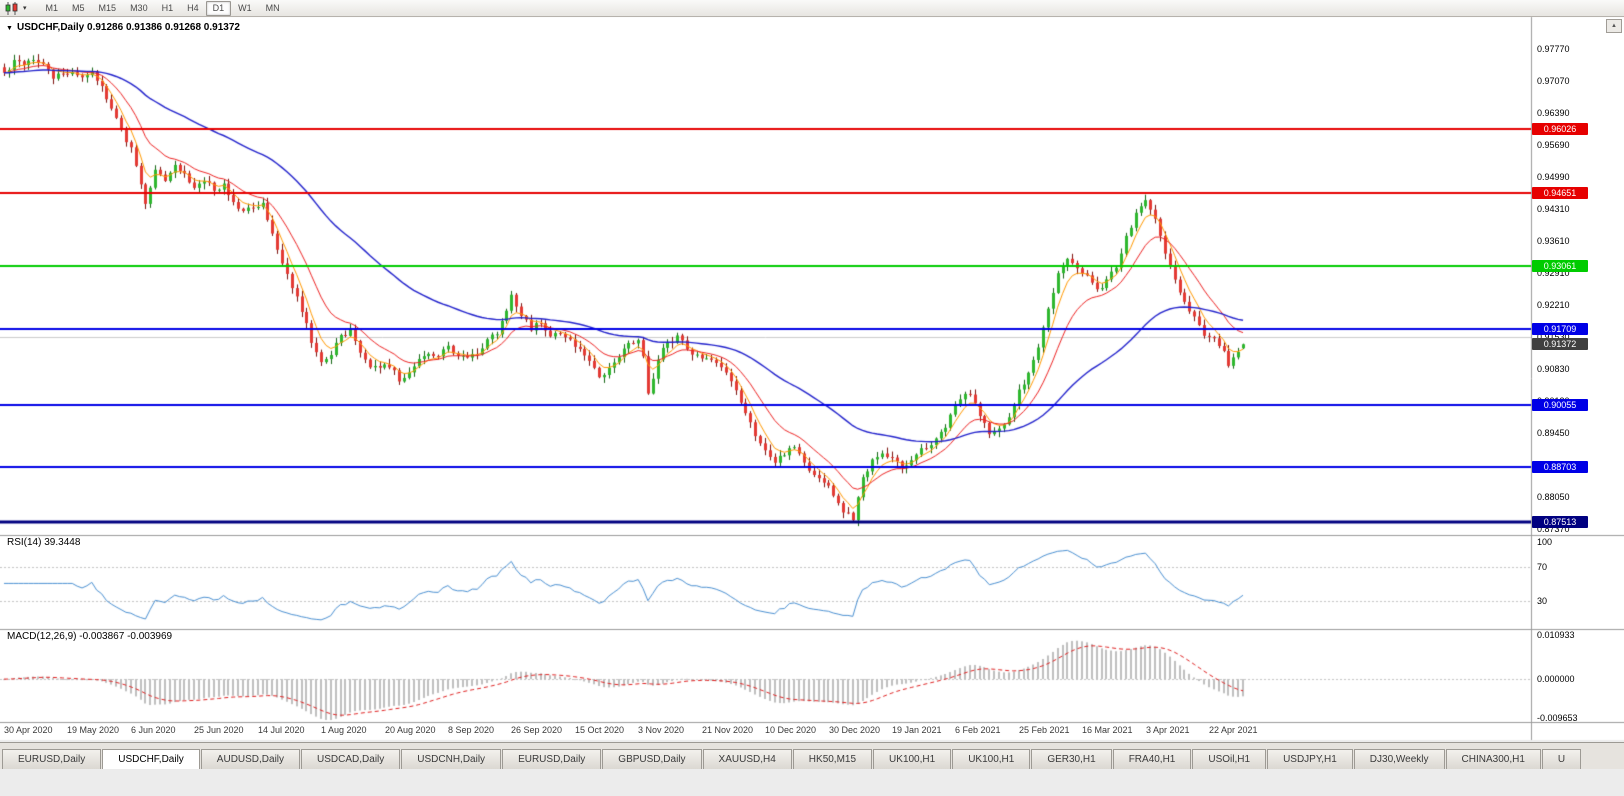 The height and width of the screenshot is (796, 1624). I want to click on chart-tab-9-uk100-h1: UK100,H1, so click(912, 759).